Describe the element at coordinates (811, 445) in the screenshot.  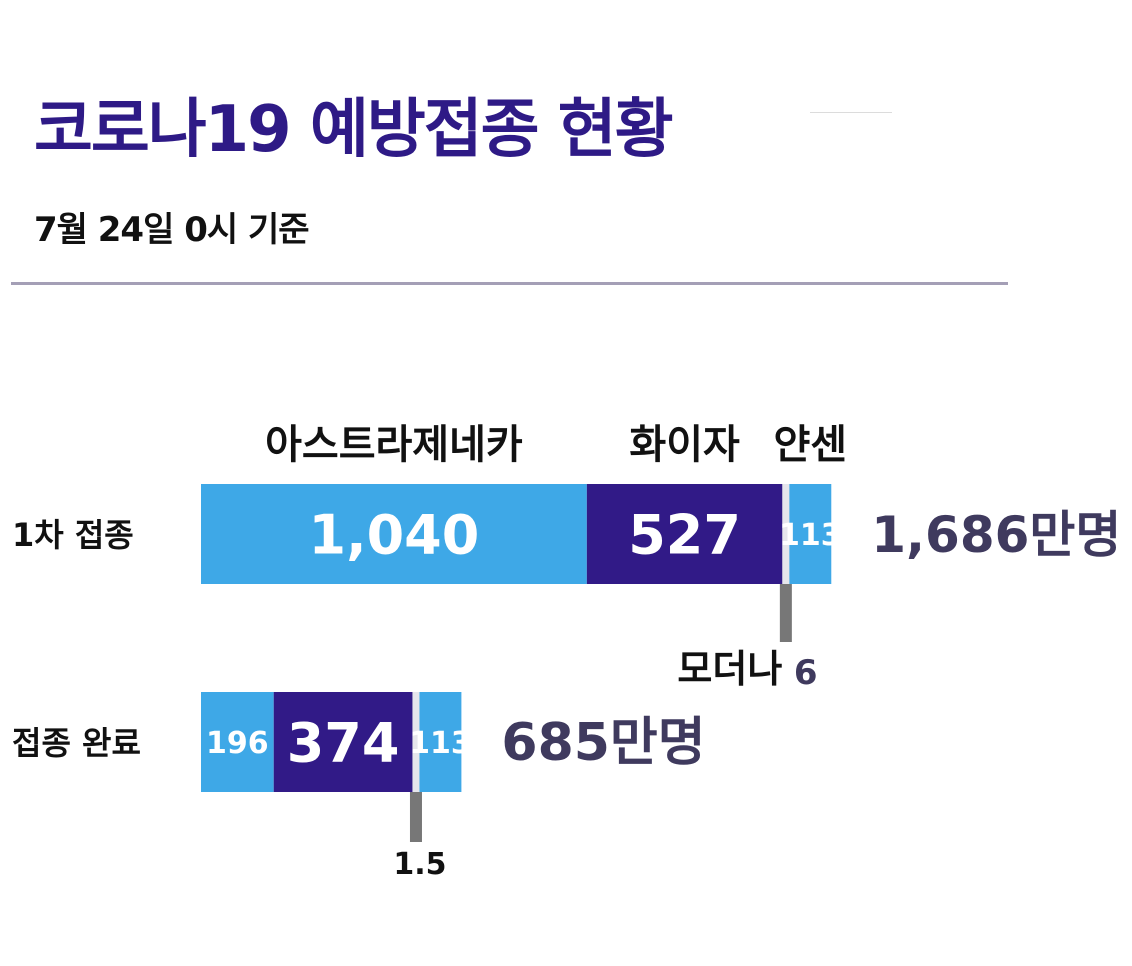
I see `legend-janssen: 얀센` at that location.